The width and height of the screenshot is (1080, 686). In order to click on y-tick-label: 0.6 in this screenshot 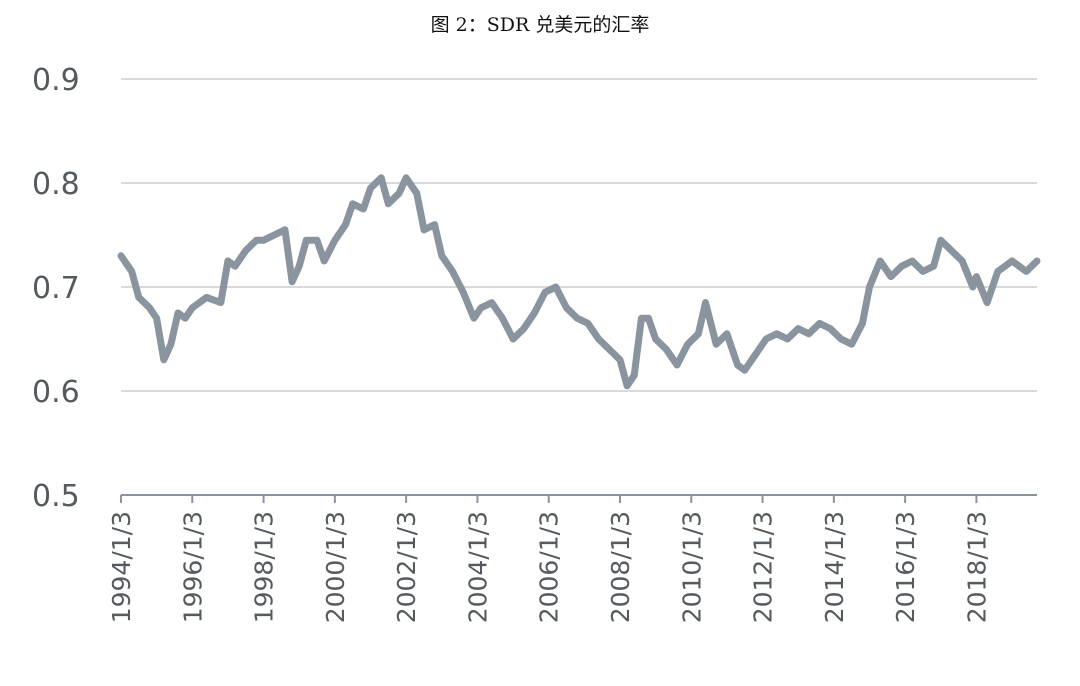, I will do `click(56, 392)`.